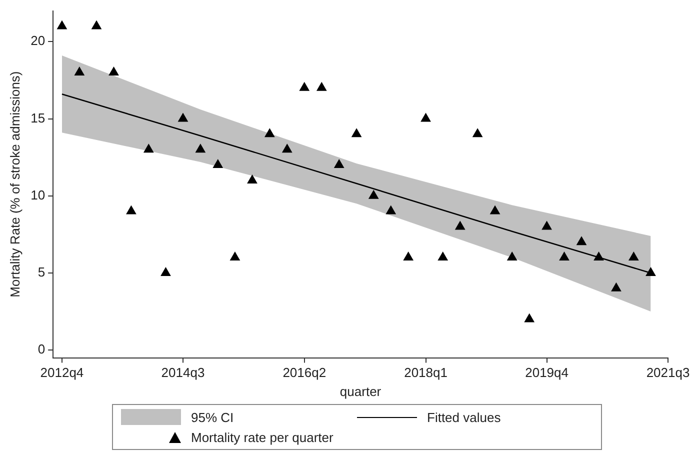  I want to click on y-tick-label: 0, so click(42, 349).